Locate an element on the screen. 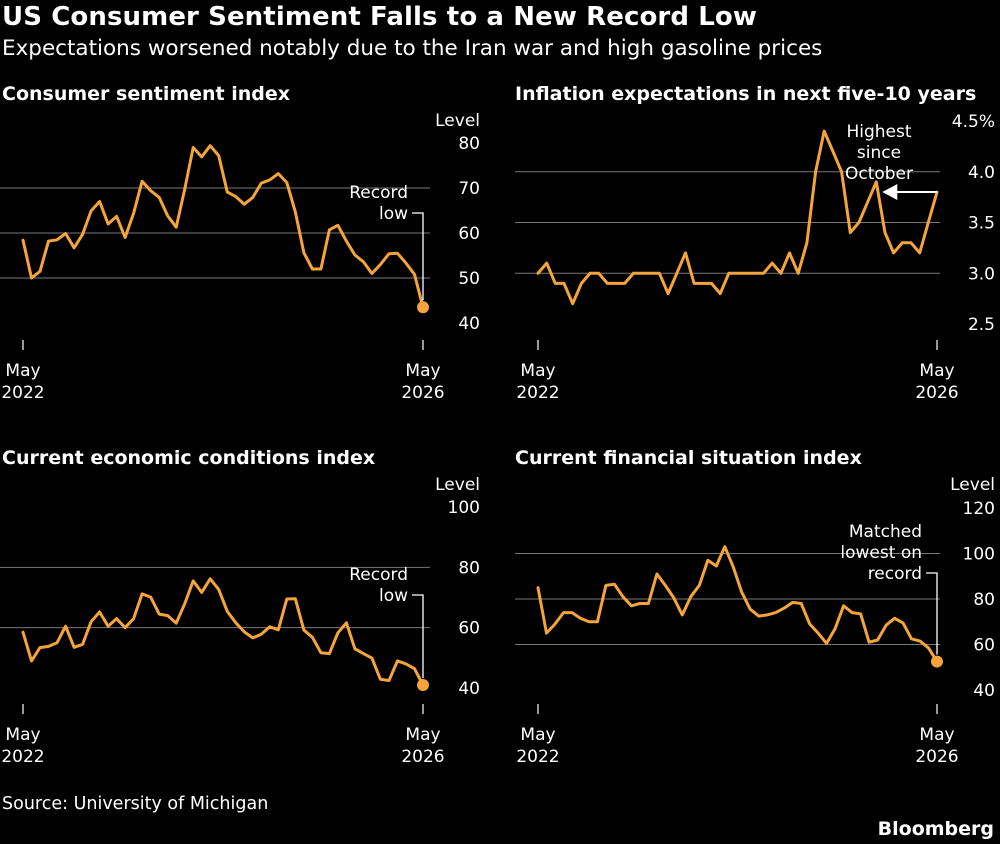 The height and width of the screenshot is (844, 1000). panel-title: Consumer sentiment index is located at coordinates (146, 94).